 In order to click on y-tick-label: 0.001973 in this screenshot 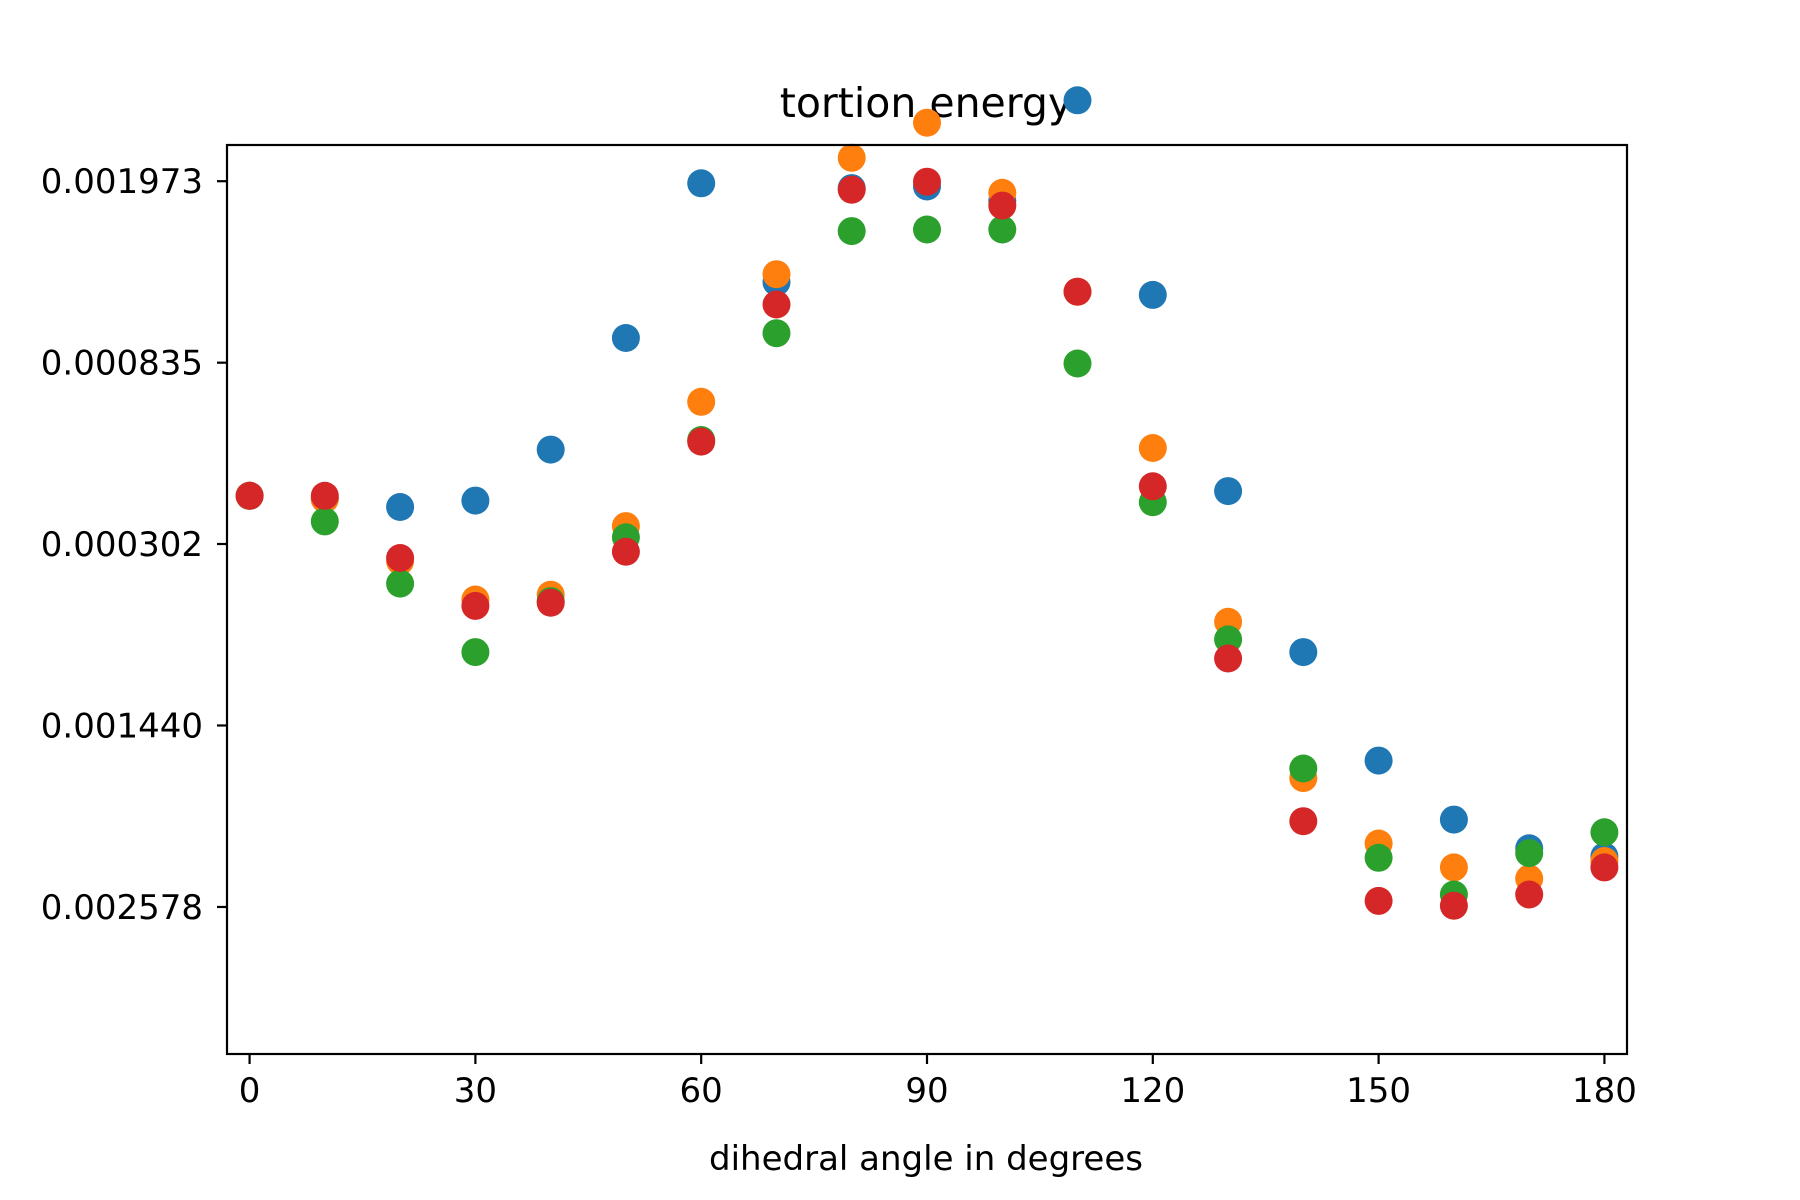, I will do `click(122, 182)`.